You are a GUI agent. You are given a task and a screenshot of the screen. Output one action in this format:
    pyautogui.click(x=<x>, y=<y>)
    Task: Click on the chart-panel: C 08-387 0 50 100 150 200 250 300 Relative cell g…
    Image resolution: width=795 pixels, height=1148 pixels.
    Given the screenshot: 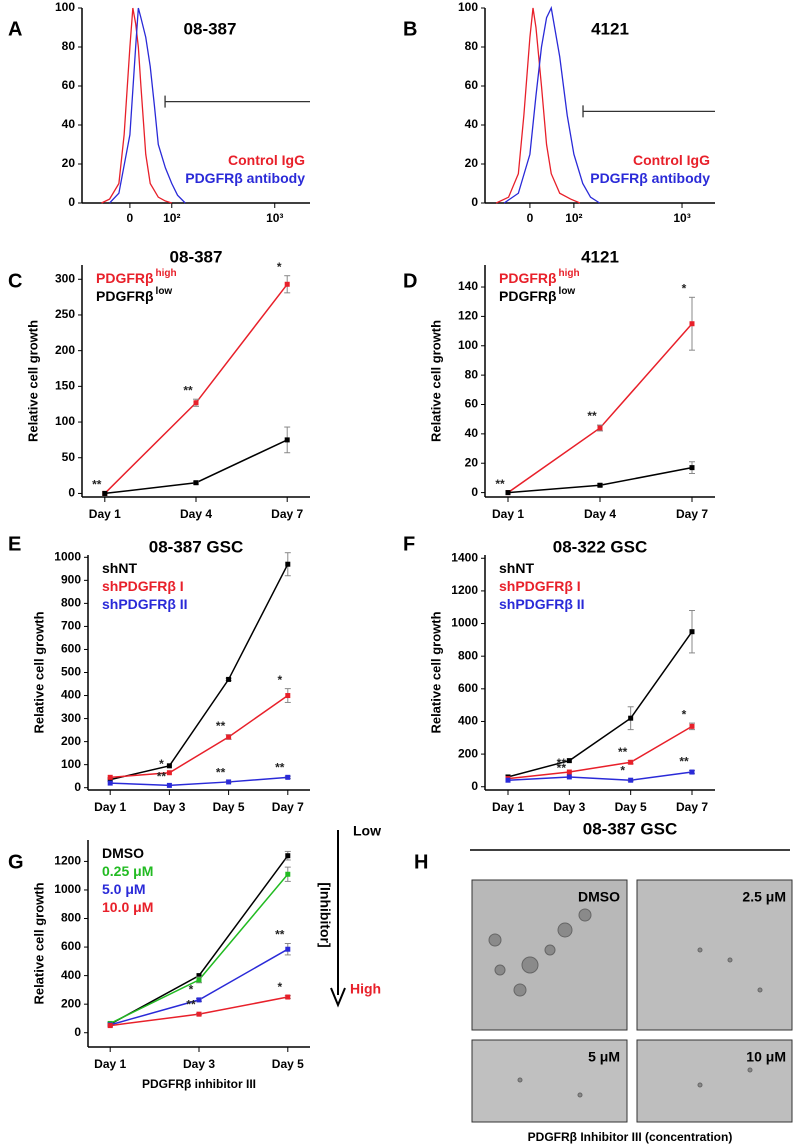 What is the action you would take?
    pyautogui.click(x=159, y=384)
    